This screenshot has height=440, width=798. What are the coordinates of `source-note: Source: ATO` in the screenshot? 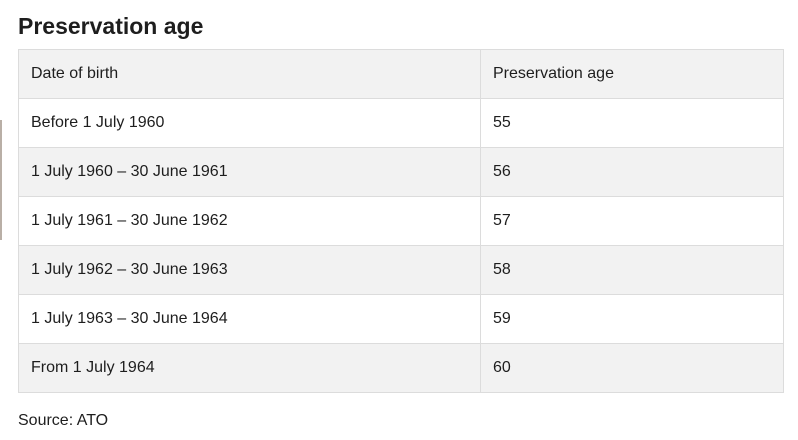 It's located at (63, 420).